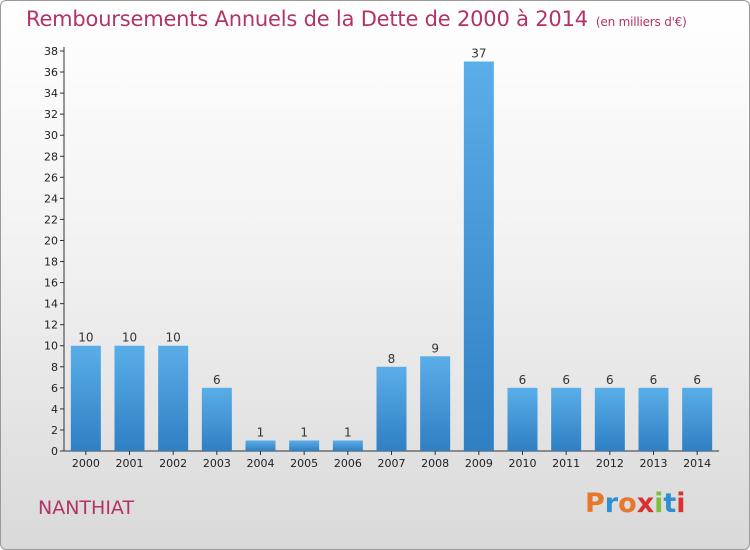 Image resolution: width=750 pixels, height=550 pixels. Describe the element at coordinates (51, 304) in the screenshot. I see `y-tick-label: 14` at that location.